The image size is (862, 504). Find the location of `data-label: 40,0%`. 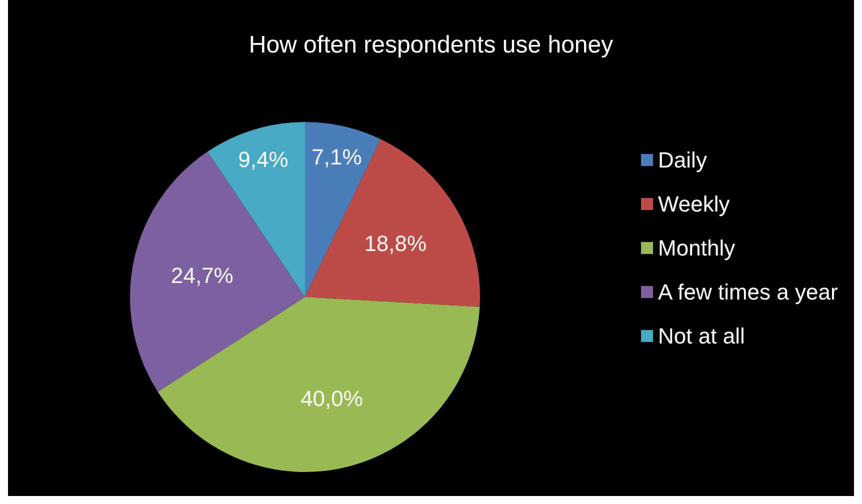

data-label: 40,0% is located at coordinates (331, 399).